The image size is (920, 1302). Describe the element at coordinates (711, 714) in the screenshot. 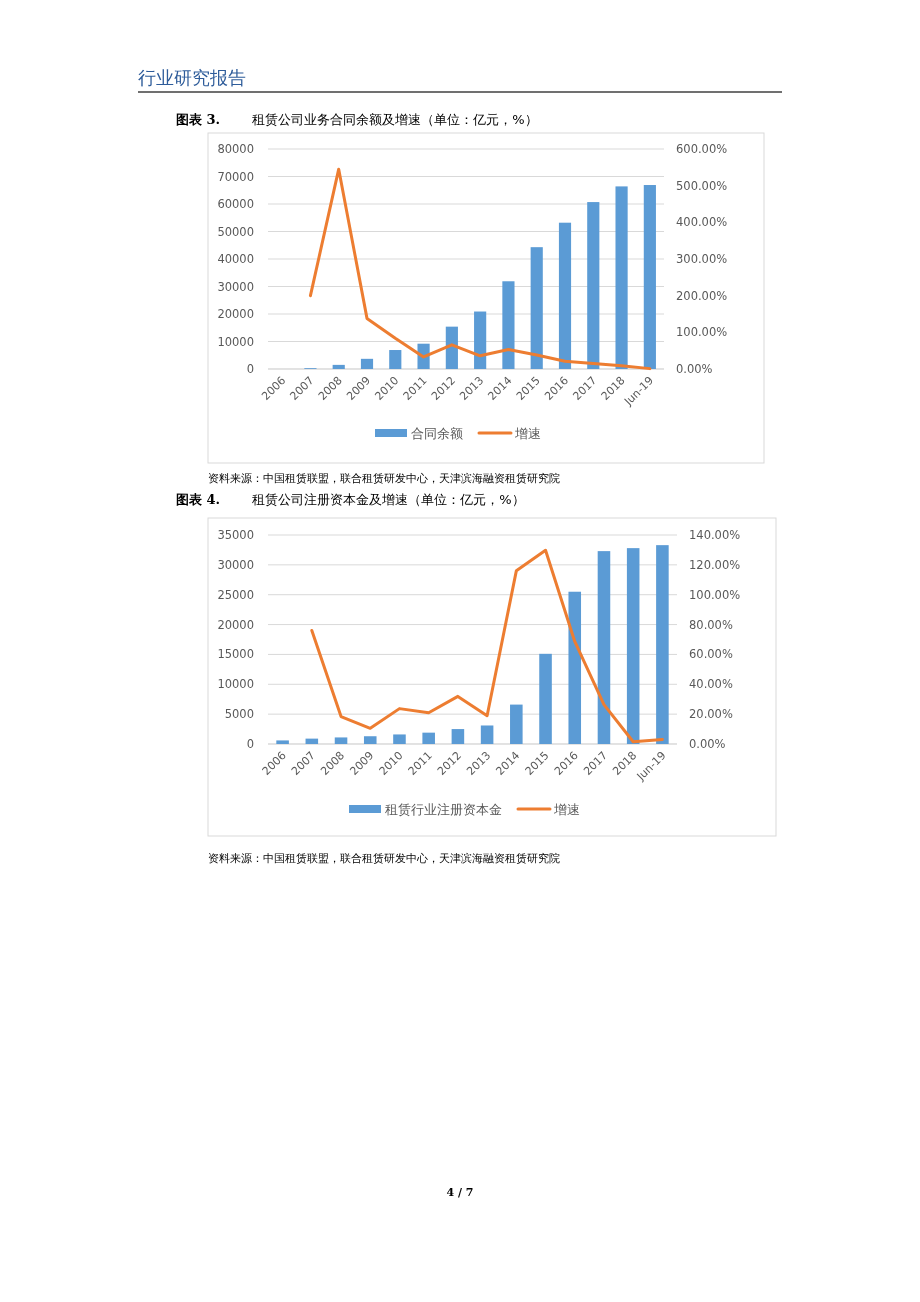

I see `y2-tick-label: 20.00%` at that location.